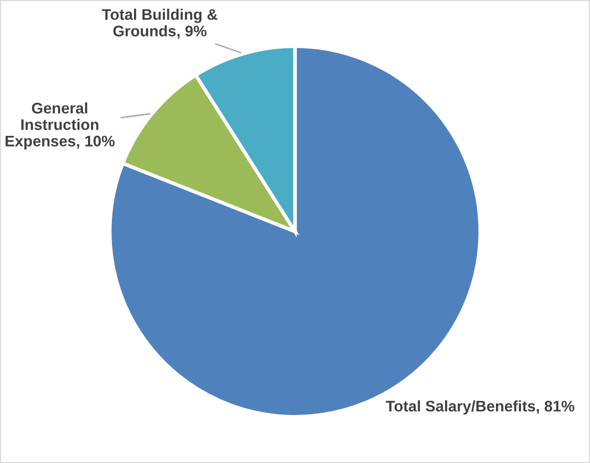 The image size is (590, 463). I want to click on slice-label: General Instruction Expenses, 10%, so click(60, 126).